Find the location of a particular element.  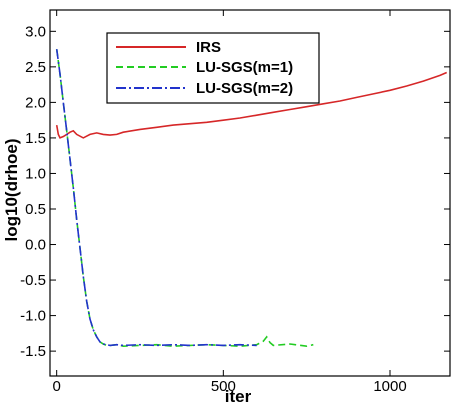

y-tick-label: 0.0 is located at coordinates (35, 245).